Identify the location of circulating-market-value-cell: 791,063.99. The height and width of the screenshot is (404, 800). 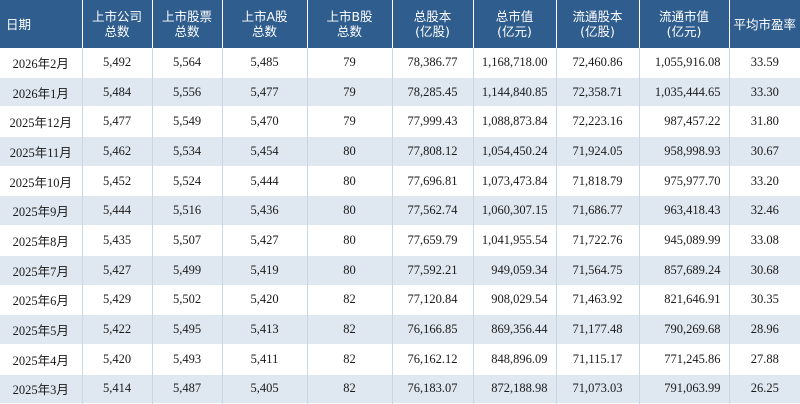
(684, 389).